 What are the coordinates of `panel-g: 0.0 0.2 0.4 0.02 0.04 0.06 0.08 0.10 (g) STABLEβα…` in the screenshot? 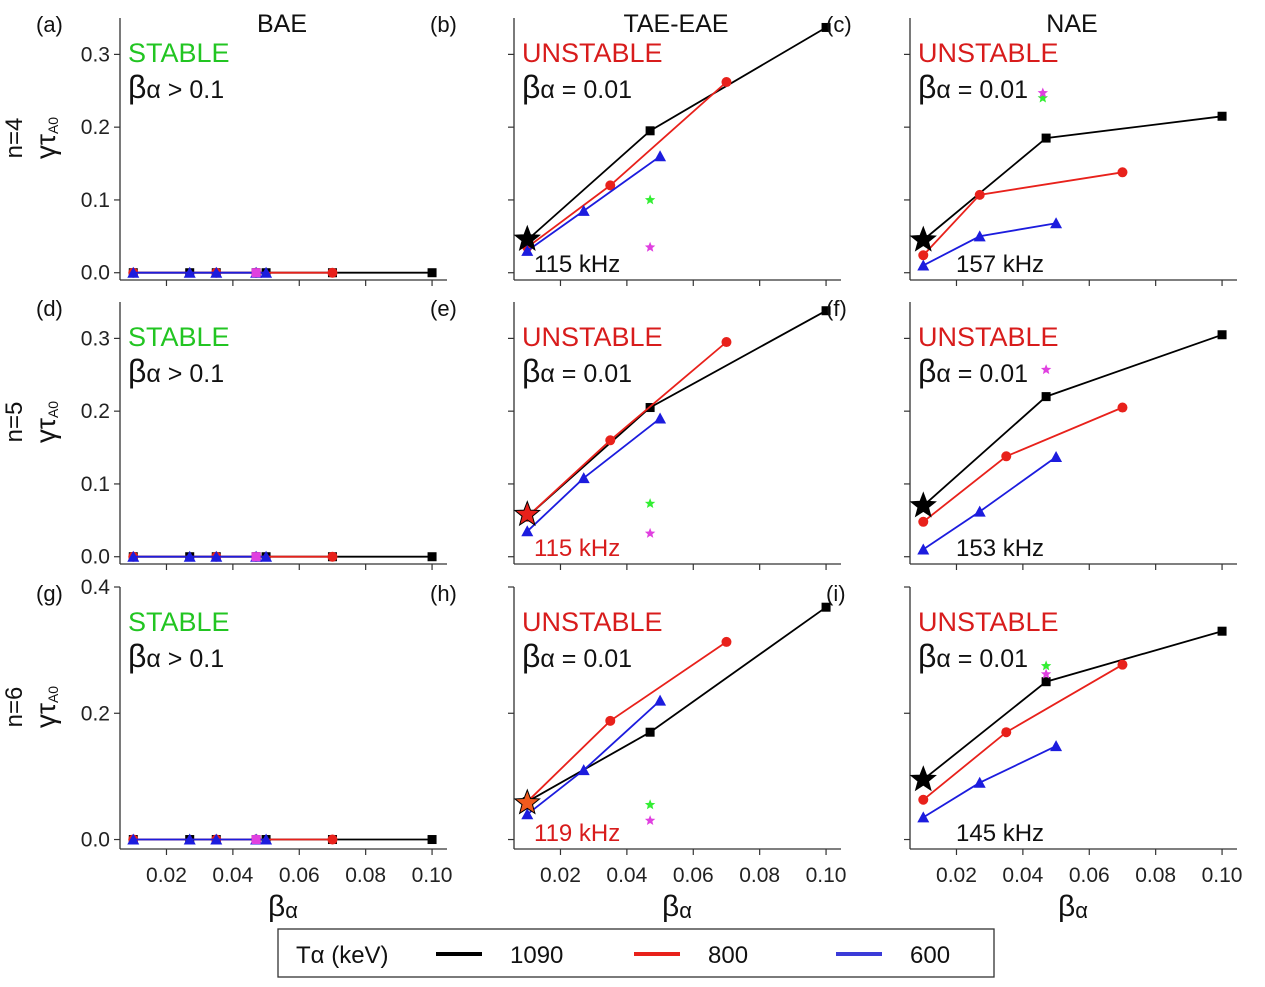 It's located at (244, 731).